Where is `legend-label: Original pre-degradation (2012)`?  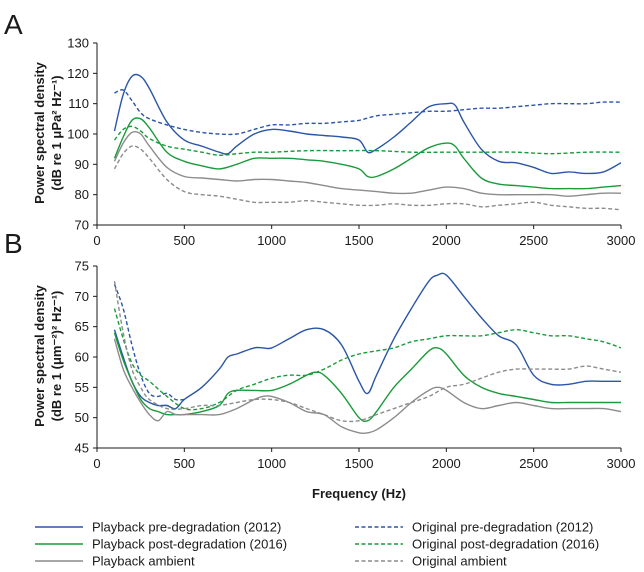 legend-label: Original pre-degradation (2012) is located at coordinates (502, 527).